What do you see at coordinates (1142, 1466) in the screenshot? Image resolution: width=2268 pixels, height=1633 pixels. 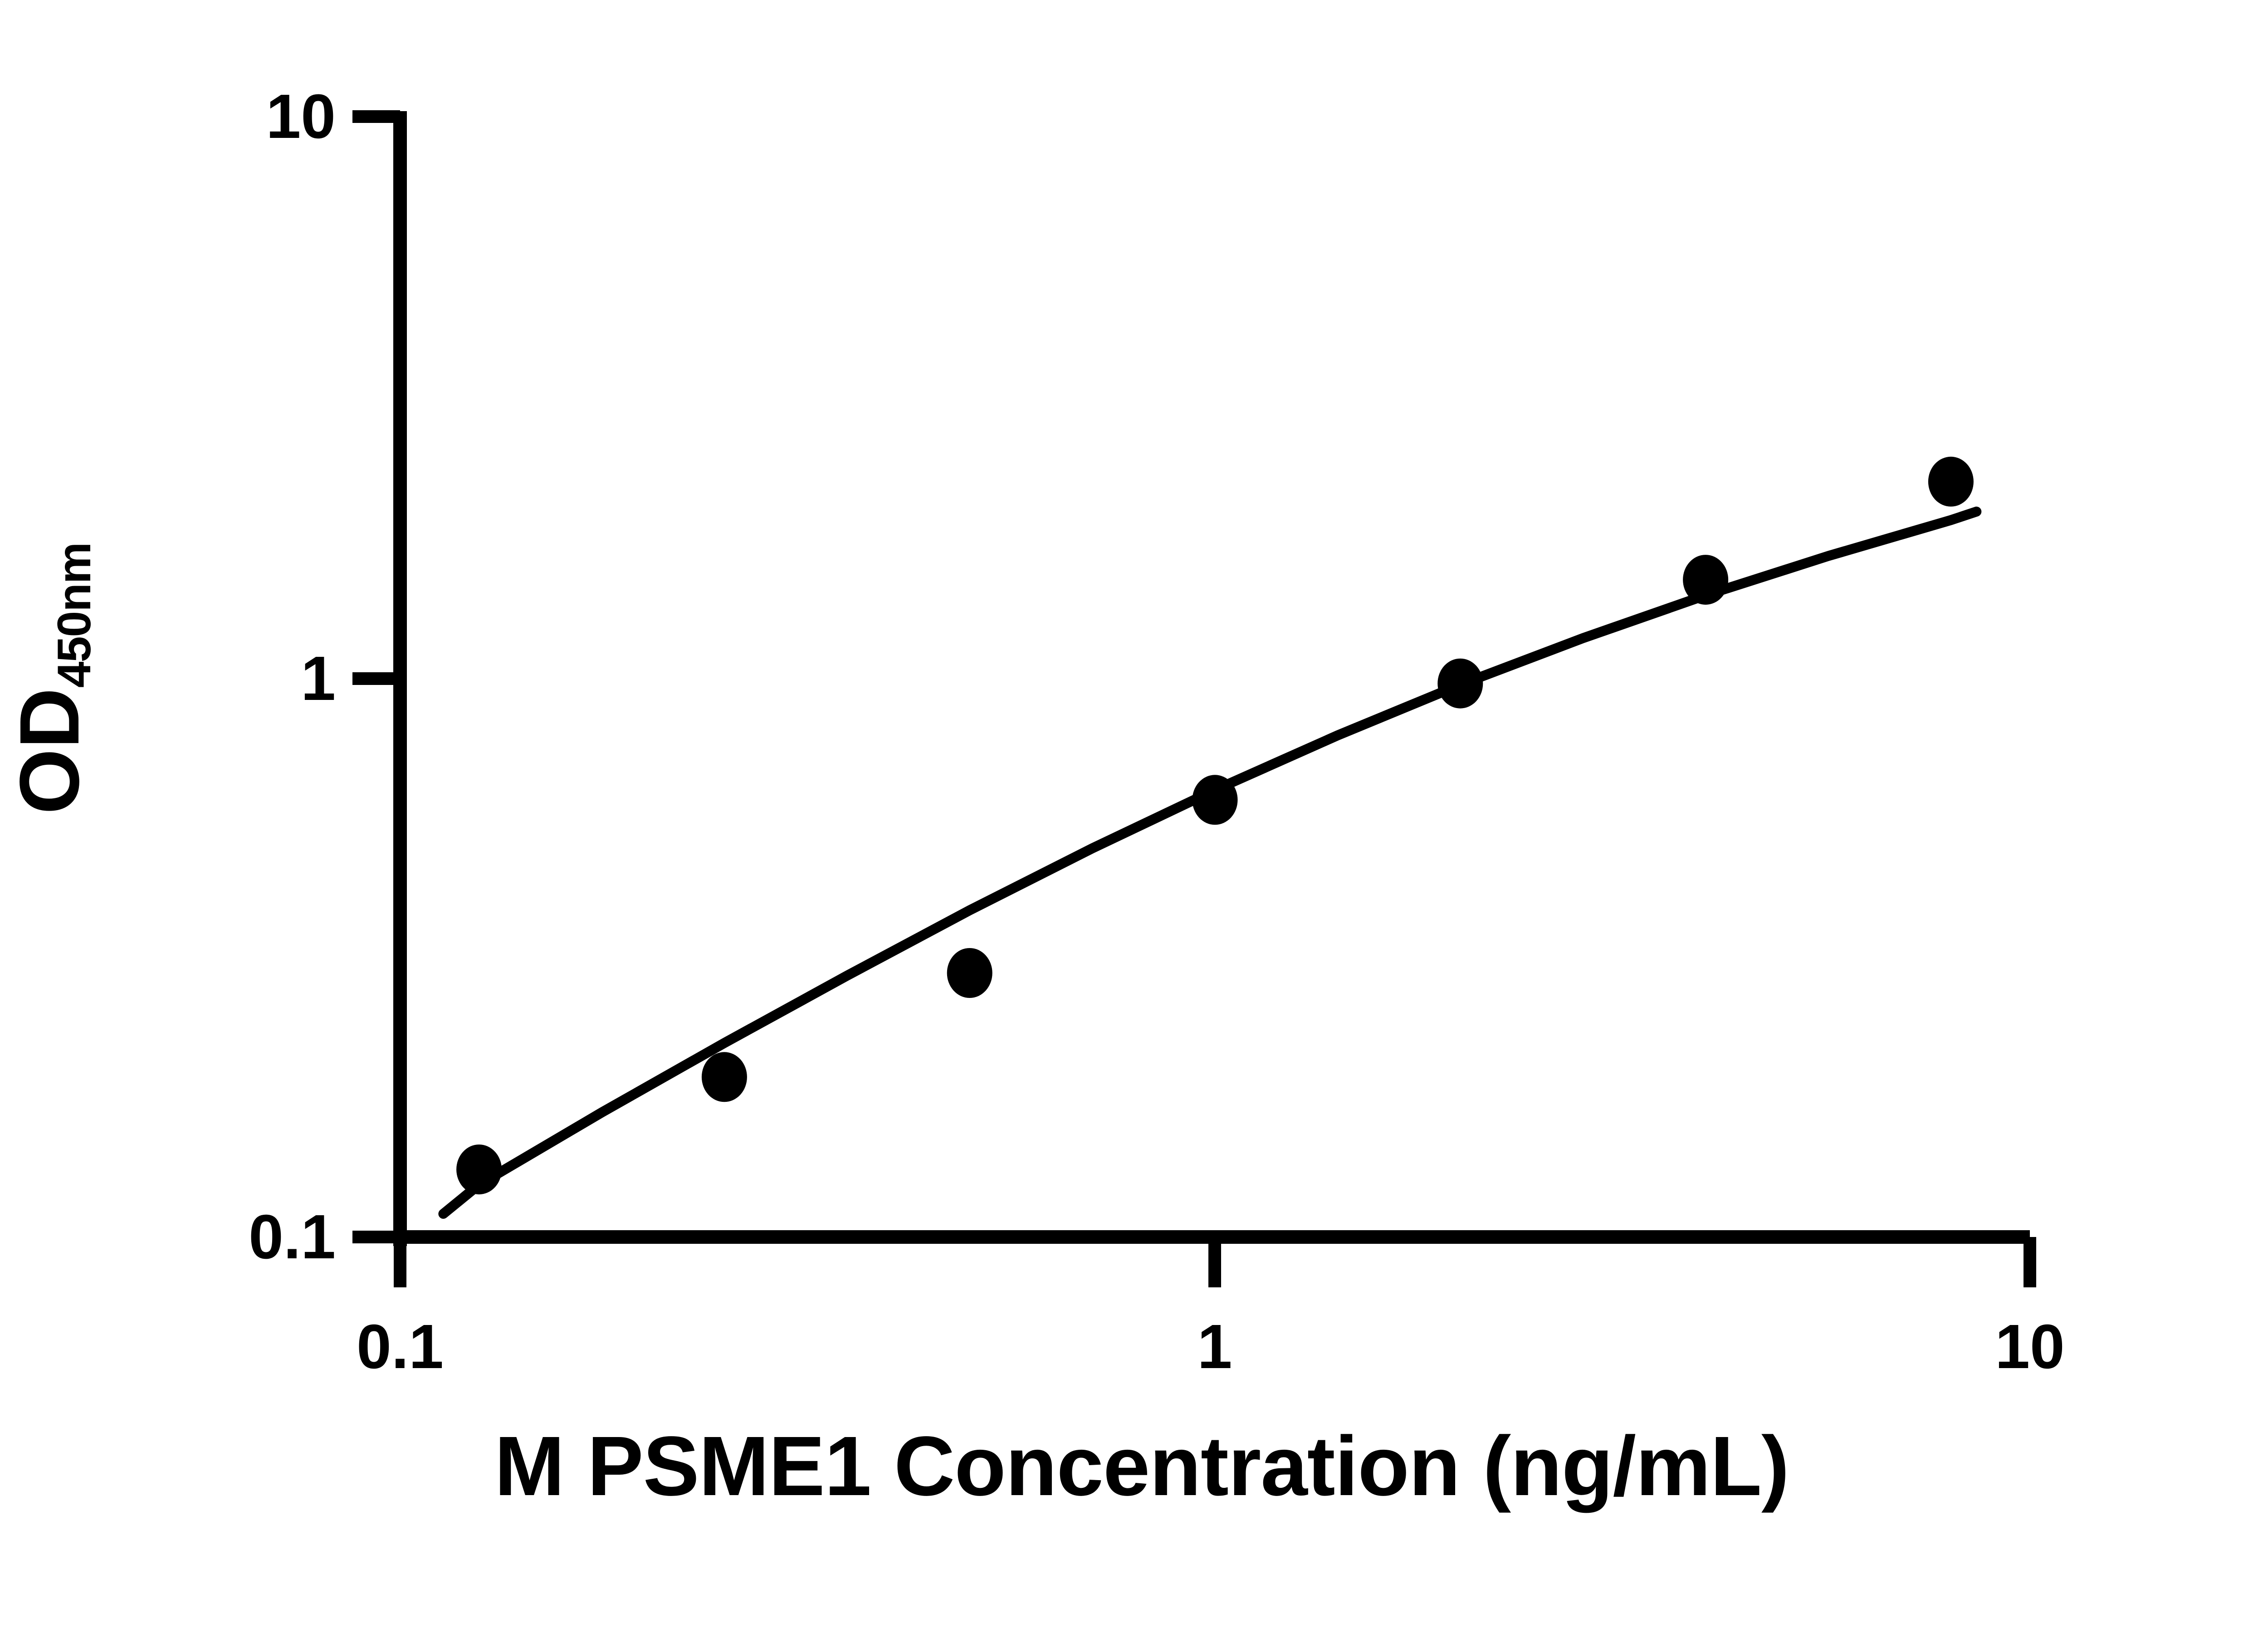 I see `x-axis-title: M PSME1 Concentration (ng/mL)` at bounding box center [1142, 1466].